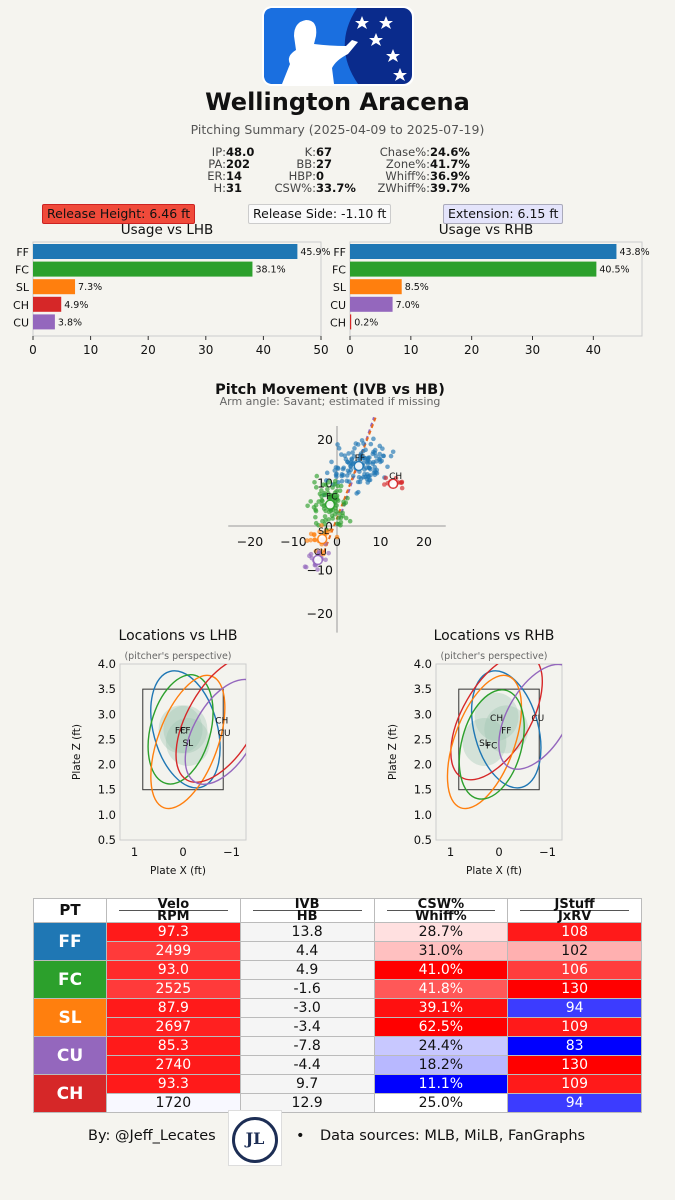  Describe the element at coordinates (152, 1136) in the screenshot. I see `footer-credit: By: @Jeff_Lecates` at that location.